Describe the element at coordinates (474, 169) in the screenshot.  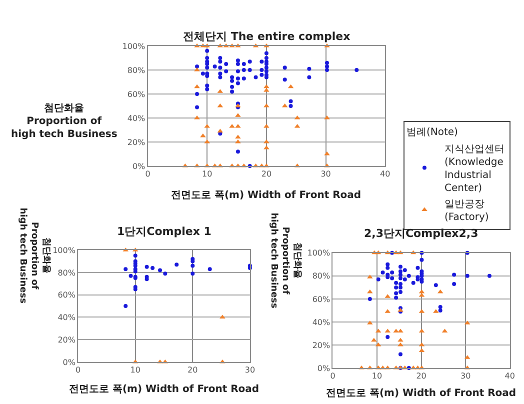
I see `legend-label: 지식산업센터(Knowledge Industrial Center)` at that location.